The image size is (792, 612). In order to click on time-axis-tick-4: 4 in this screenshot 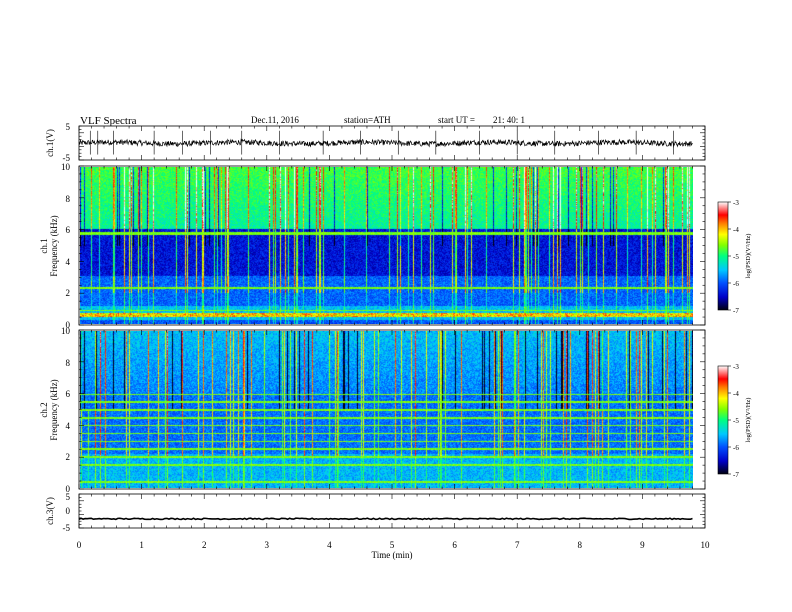, I will do `click(329, 545)`.